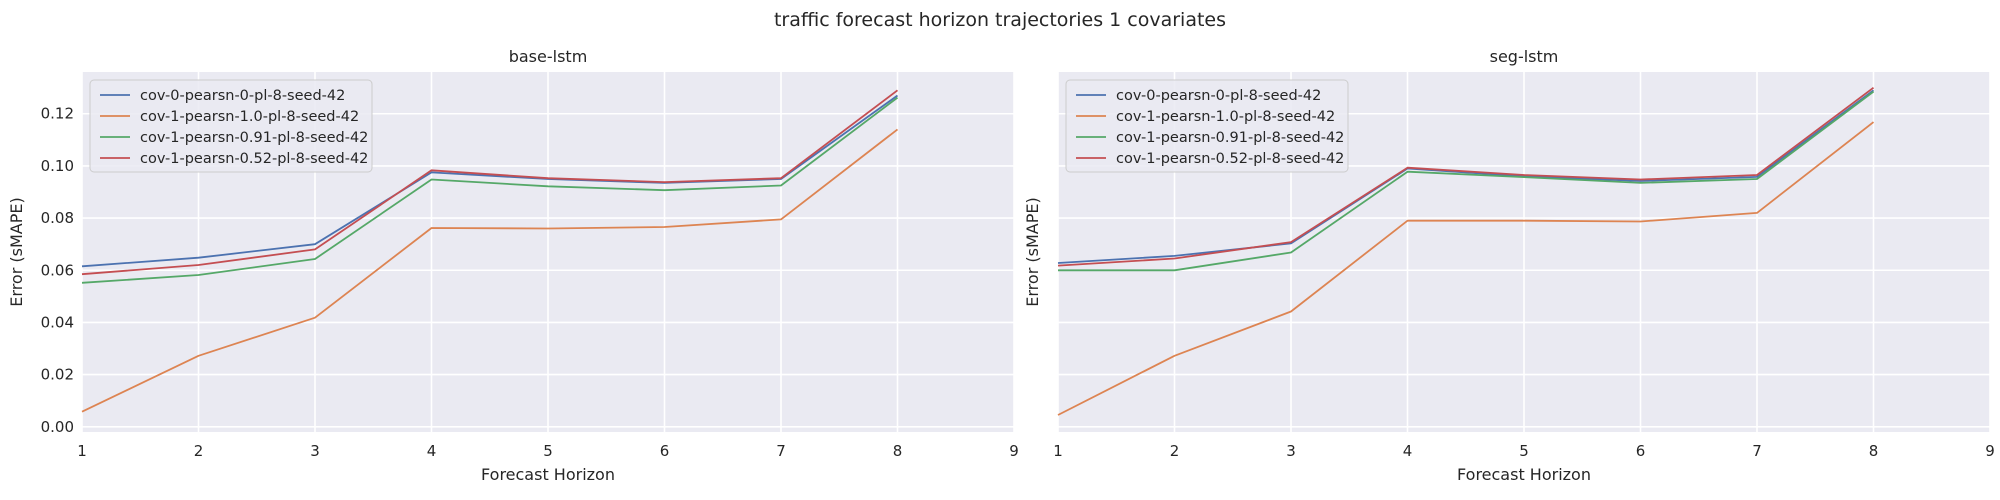 This screenshot has width=2000, height=500. I want to click on y-tick-label: 0.04, so click(57, 322).